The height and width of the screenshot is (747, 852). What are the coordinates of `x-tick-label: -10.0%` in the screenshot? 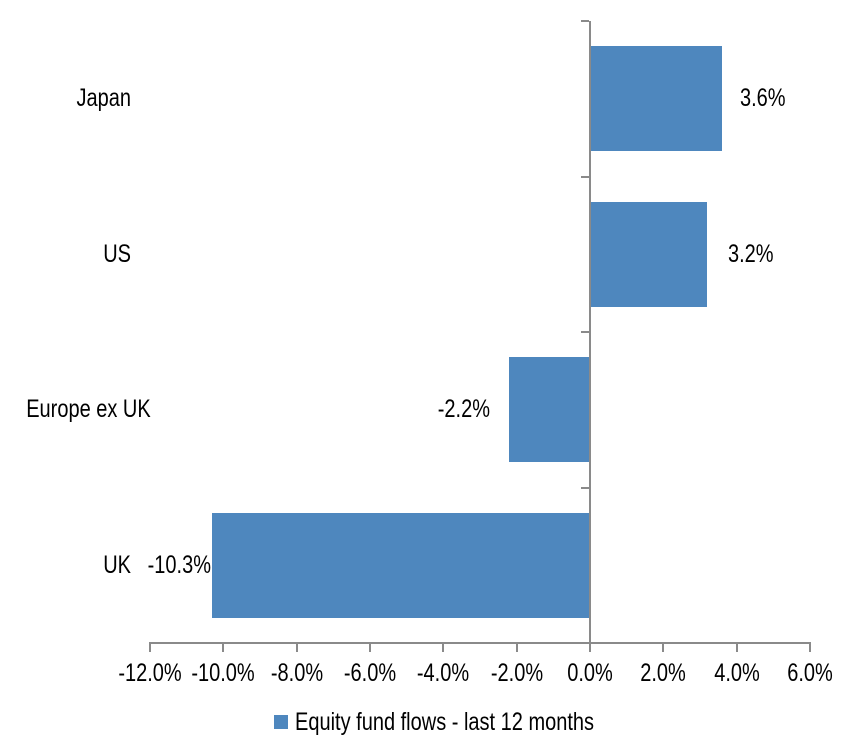 It's located at (223, 673).